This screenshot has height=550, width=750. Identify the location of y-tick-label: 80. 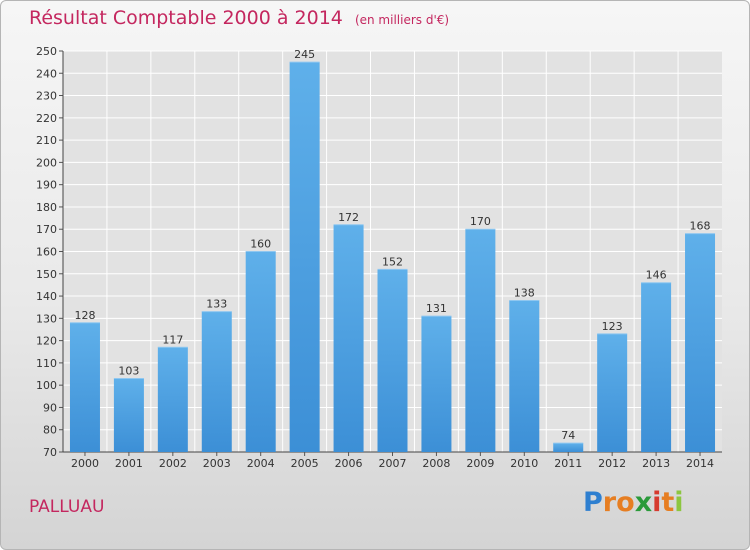
(50, 430).